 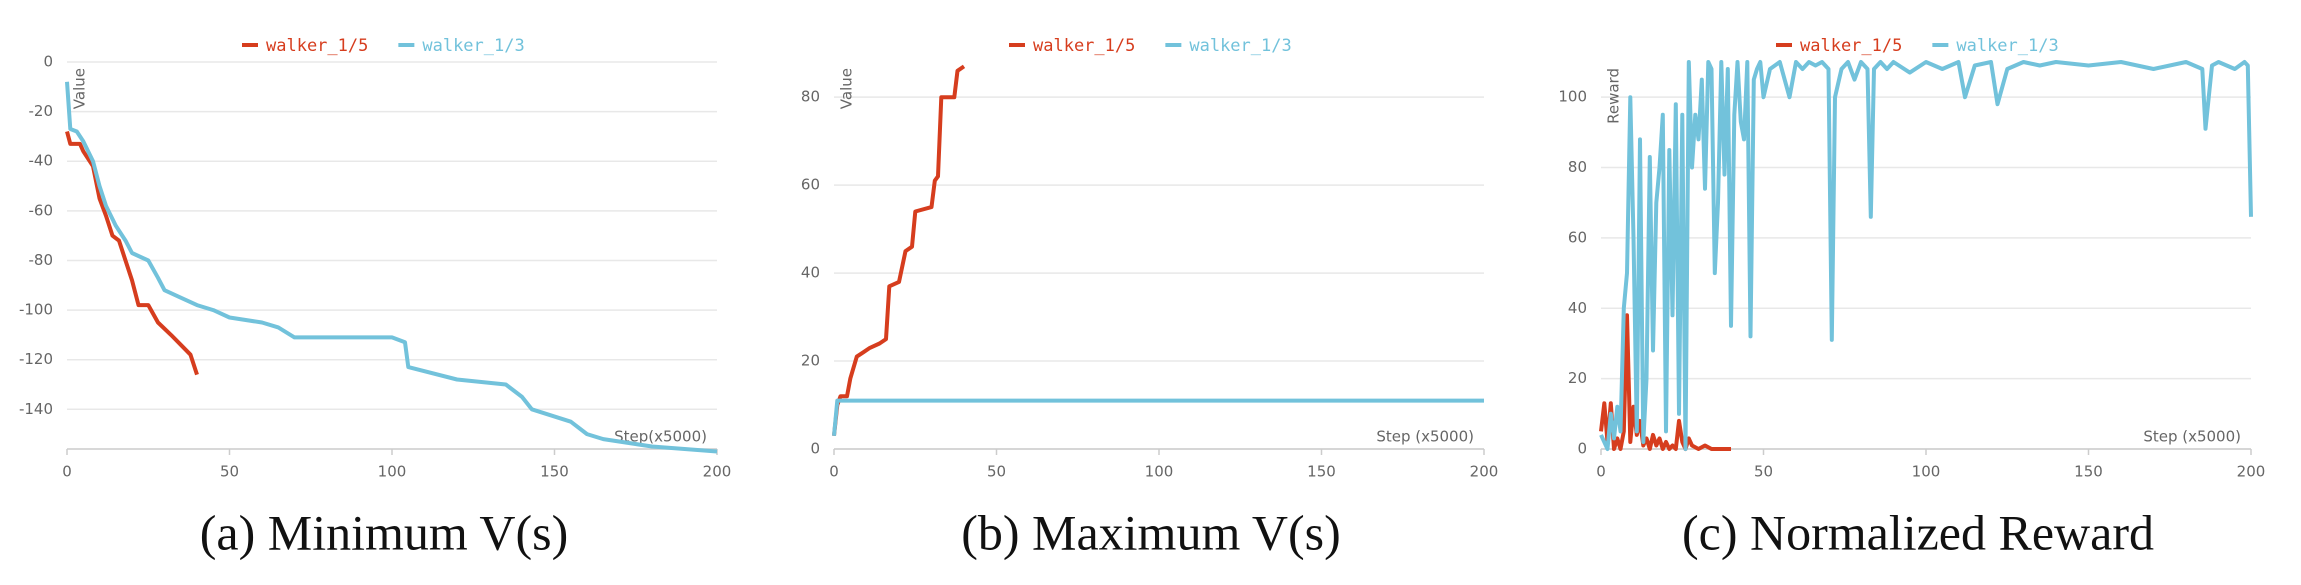 I want to click on y-tick-label: -80, so click(x=41, y=260).